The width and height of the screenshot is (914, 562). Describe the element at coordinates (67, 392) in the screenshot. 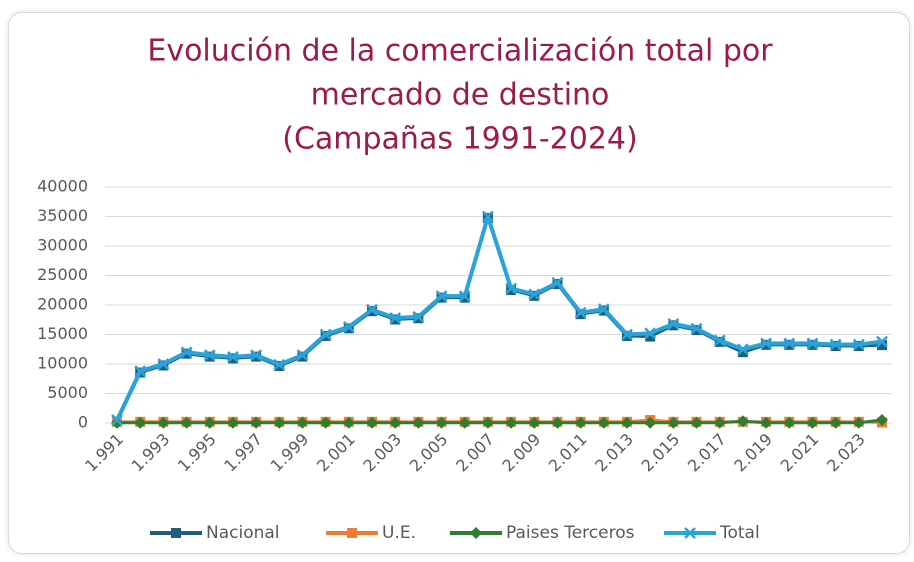

I see `y-tick-label: 5000` at that location.